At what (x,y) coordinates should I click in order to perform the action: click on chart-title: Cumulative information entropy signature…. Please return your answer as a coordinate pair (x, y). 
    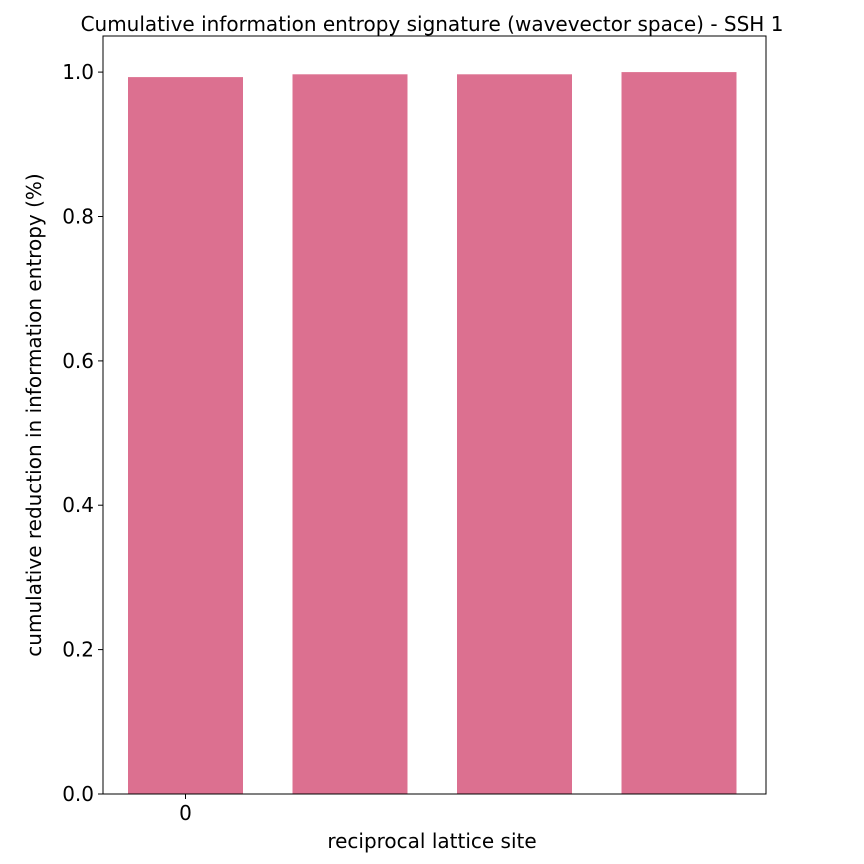
    Looking at the image, I should click on (432, 24).